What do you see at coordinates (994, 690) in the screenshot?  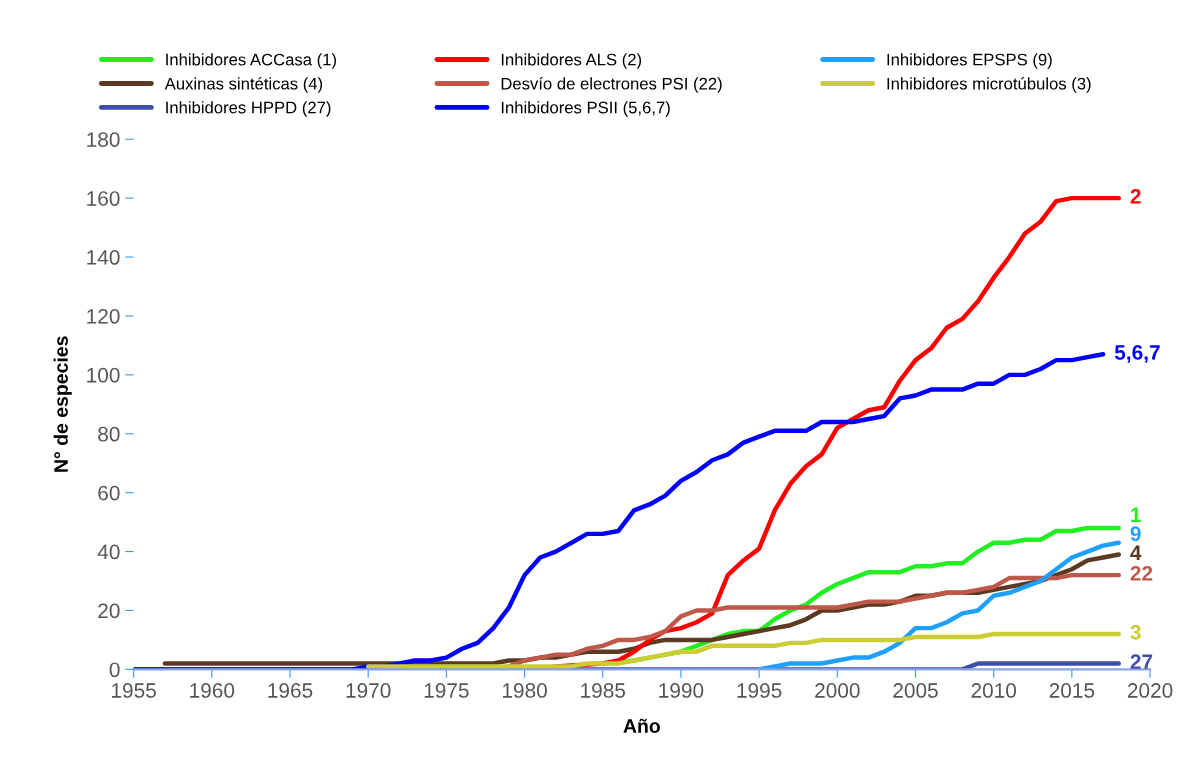 I see `x-tick-label: 2010` at bounding box center [994, 690].